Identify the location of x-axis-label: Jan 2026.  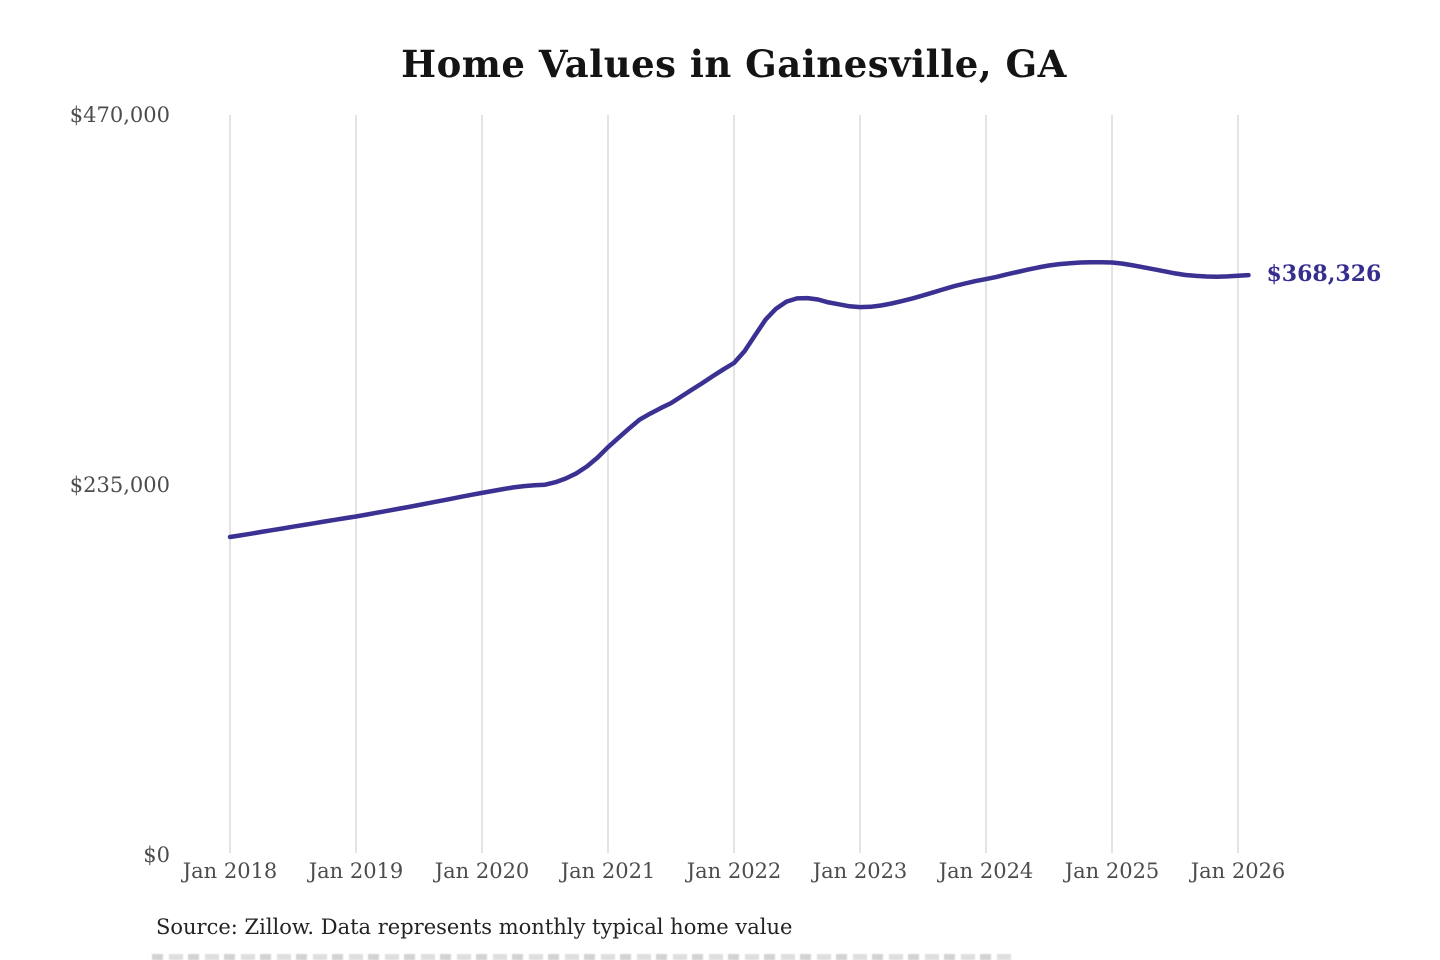
(1238, 871).